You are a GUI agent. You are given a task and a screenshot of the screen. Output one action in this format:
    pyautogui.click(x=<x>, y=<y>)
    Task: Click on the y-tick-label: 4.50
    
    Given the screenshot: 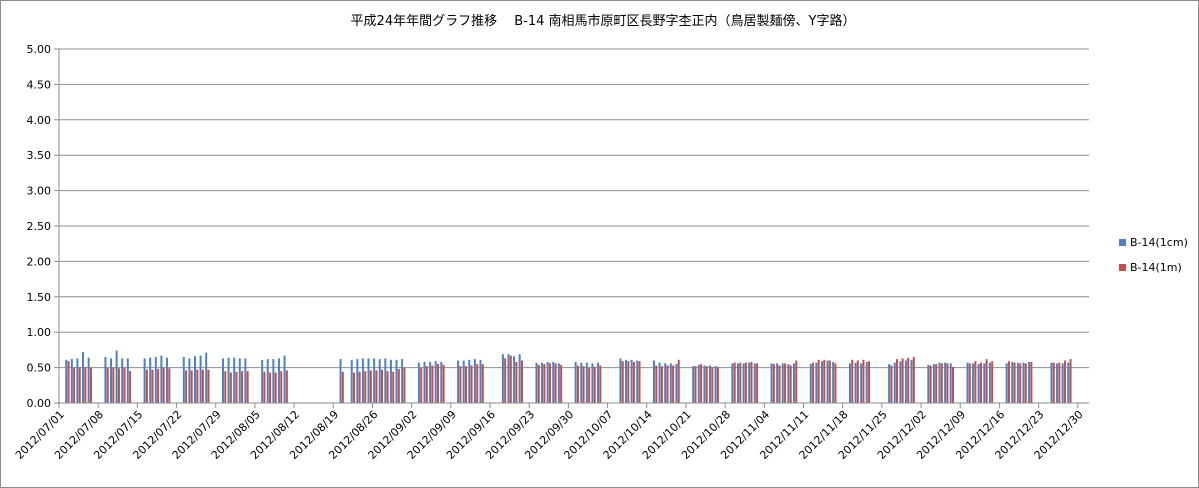 What is the action you would take?
    pyautogui.click(x=39, y=84)
    